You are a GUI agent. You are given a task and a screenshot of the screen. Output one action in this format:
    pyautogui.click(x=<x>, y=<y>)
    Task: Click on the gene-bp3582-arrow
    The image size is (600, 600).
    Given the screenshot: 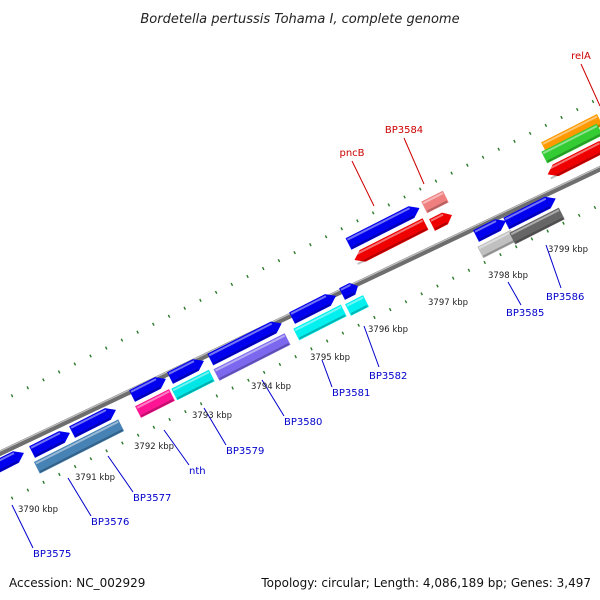 What is the action you would take?
    pyautogui.click(x=350, y=290)
    